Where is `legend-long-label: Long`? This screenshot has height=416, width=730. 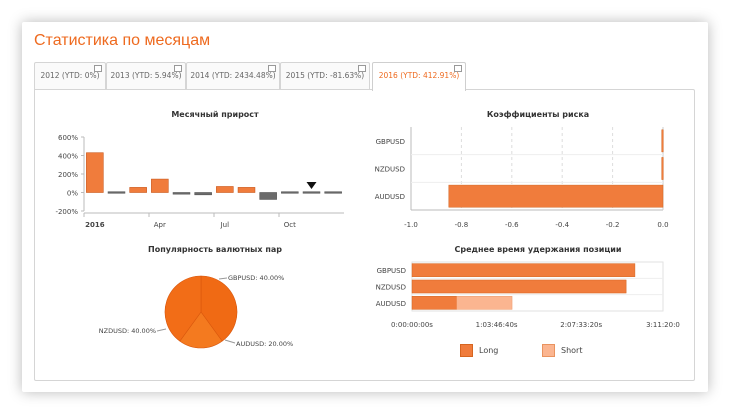
legend-long-label: Long is located at coordinates (489, 350).